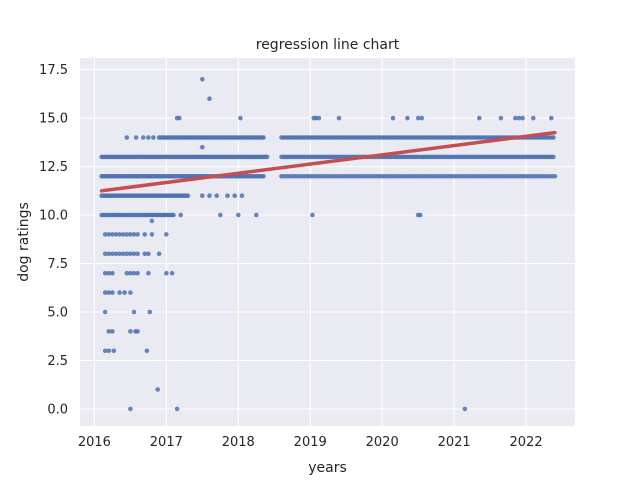 The height and width of the screenshot is (480, 640). I want to click on y-axis-label: dog ratings, so click(24, 242).